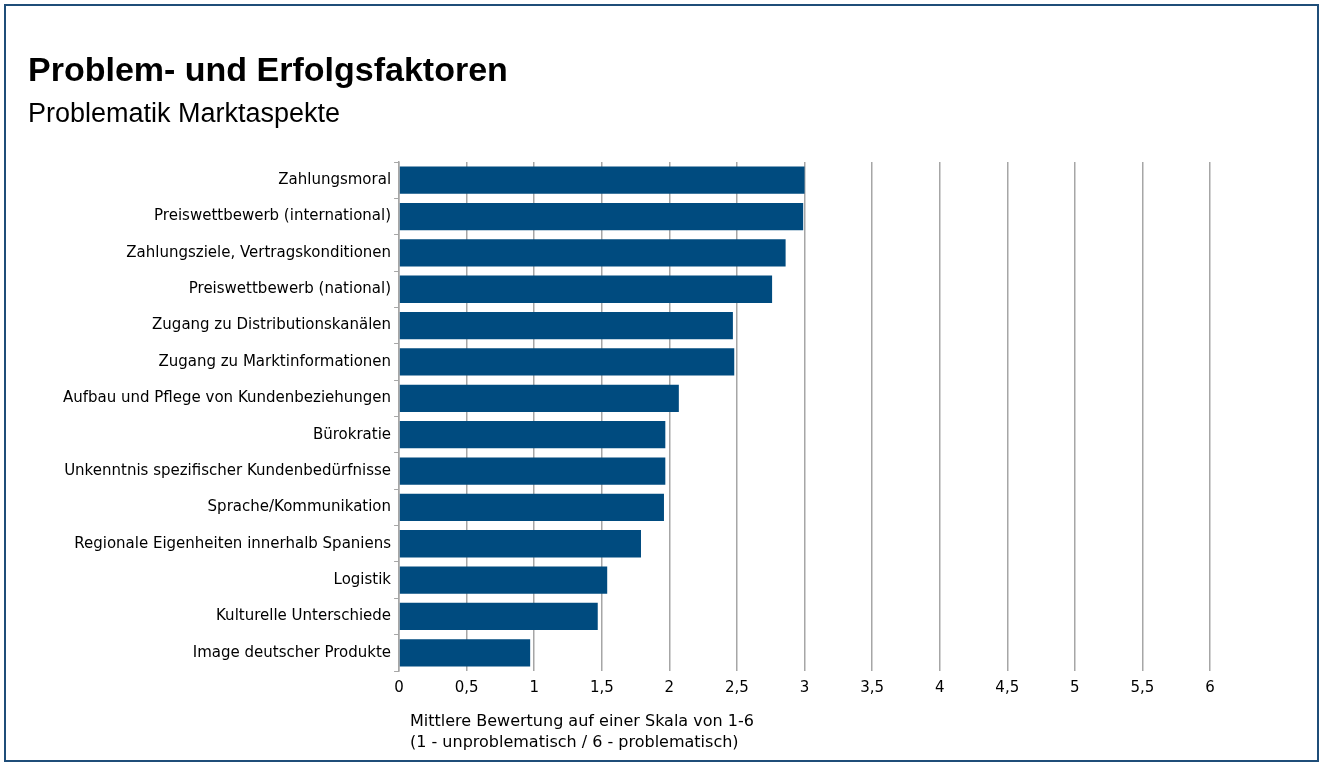  What do you see at coordinates (304, 615) in the screenshot?
I see `y-tick-label: Kulturelle Unterschiede` at bounding box center [304, 615].